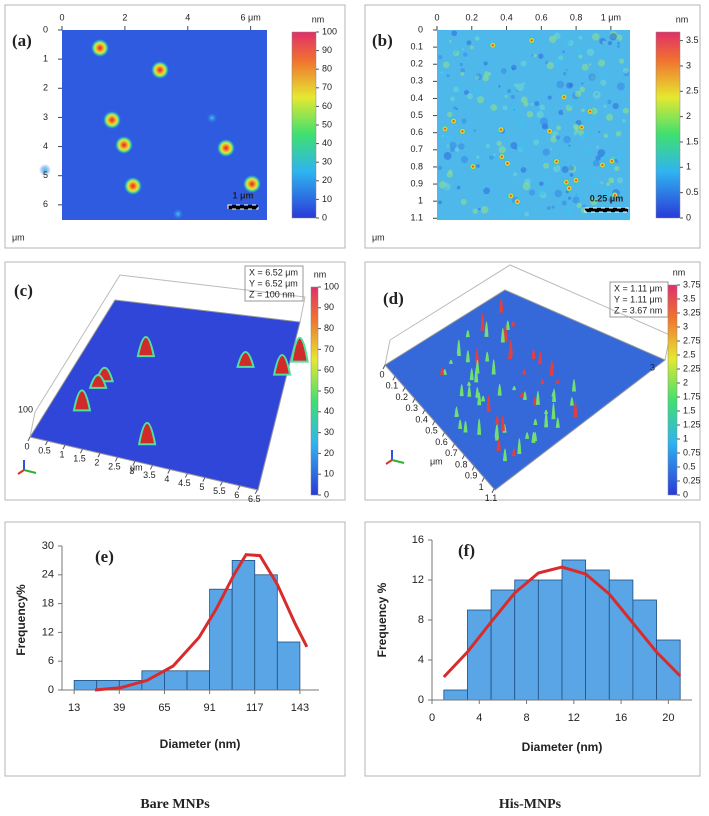 This screenshot has width=709, height=816. What do you see at coordinates (45, 175) in the screenshot?
I see `y-tick-label: 5` at bounding box center [45, 175].